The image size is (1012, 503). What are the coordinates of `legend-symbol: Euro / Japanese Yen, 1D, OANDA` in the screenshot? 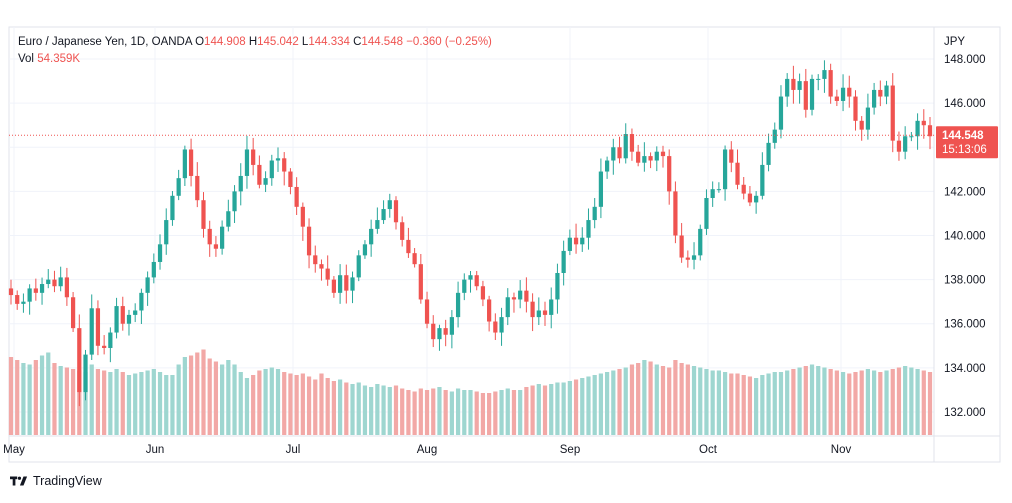 It's located at (105, 42).